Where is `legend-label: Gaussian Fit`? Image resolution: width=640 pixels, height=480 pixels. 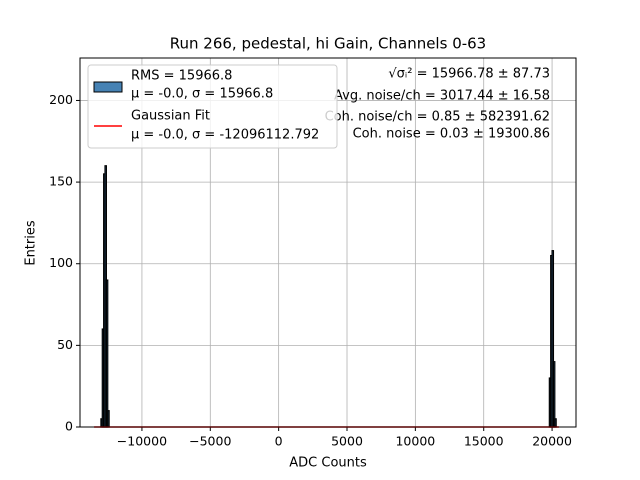
legend-label: Gaussian Fit is located at coordinates (170, 116).